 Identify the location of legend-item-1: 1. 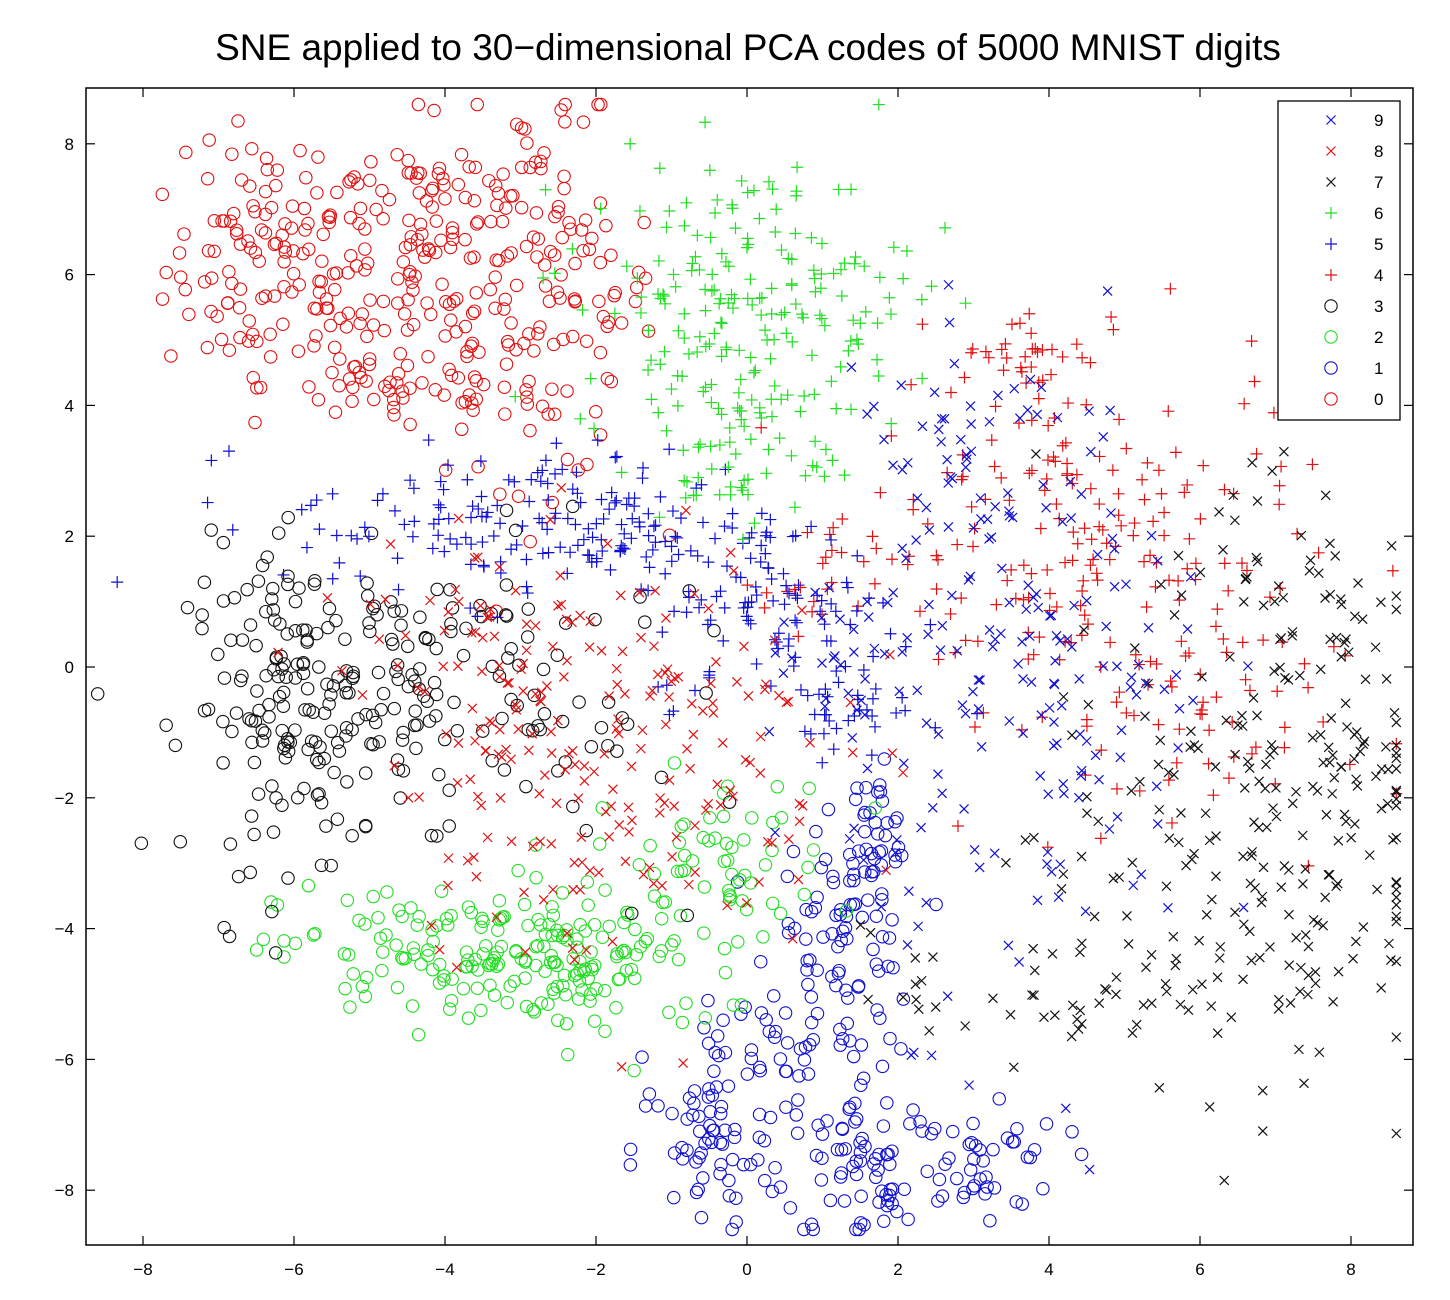
(1353, 368).